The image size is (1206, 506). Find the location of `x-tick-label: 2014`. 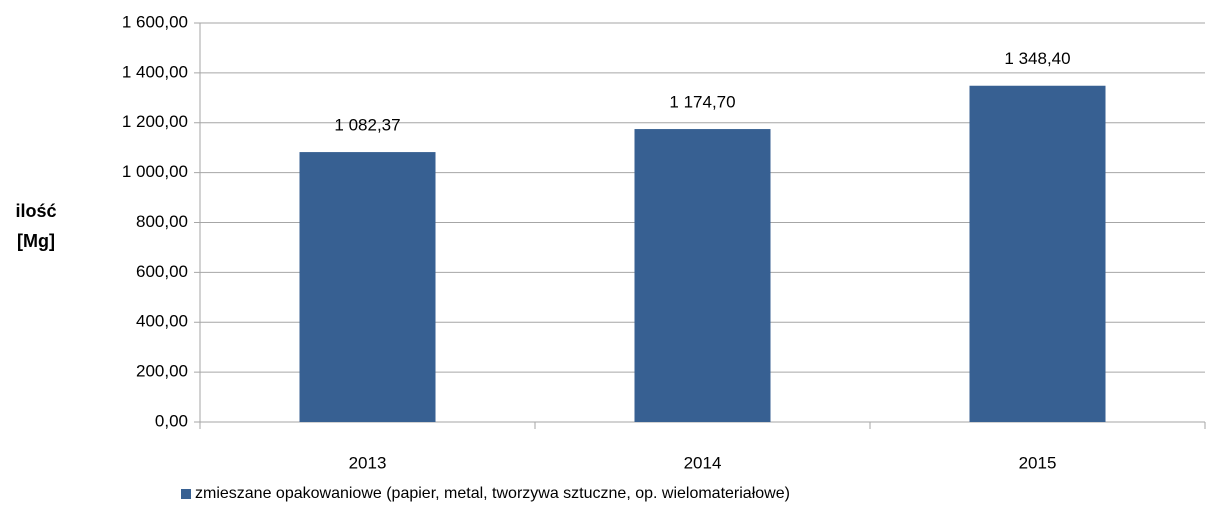

x-tick-label: 2014 is located at coordinates (703, 462).